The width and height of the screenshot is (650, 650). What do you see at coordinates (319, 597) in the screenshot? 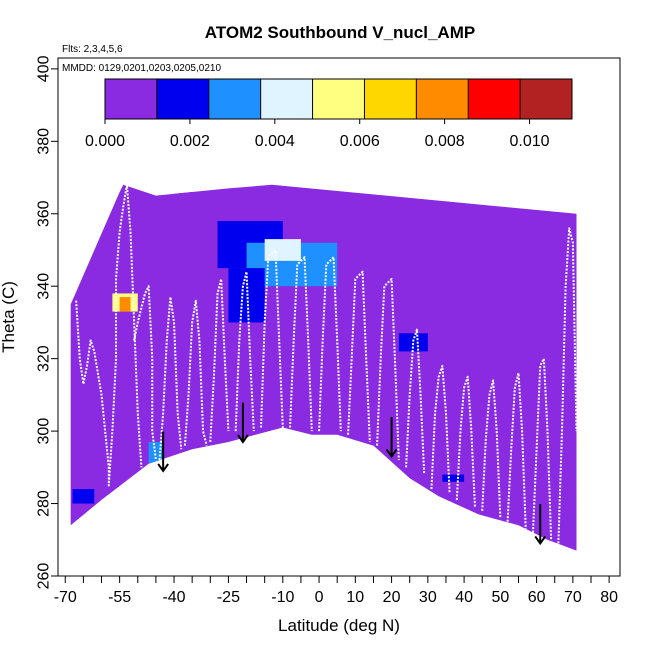
I see `x-tick-label: 0` at bounding box center [319, 597].